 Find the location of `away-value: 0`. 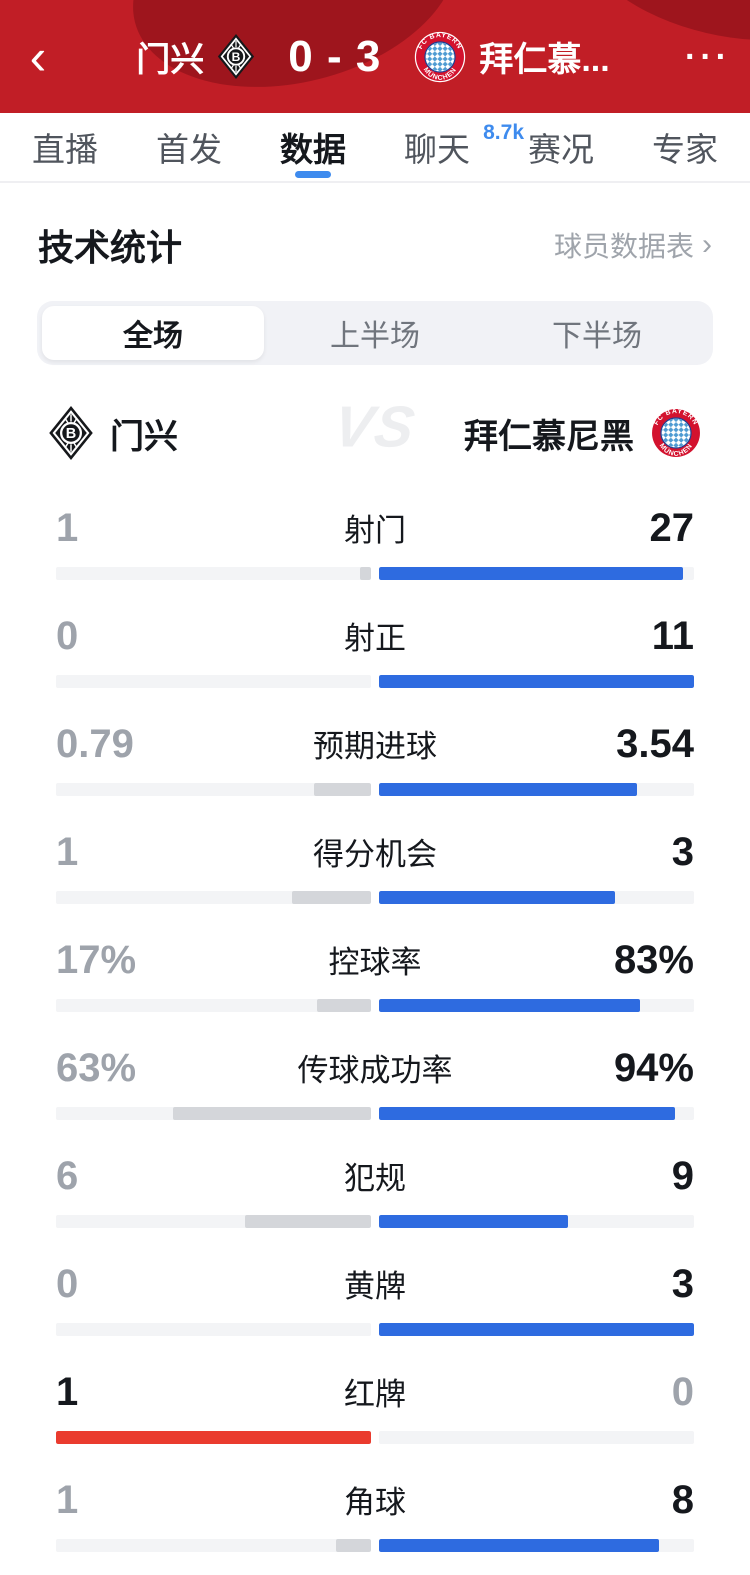

away-value: 0 is located at coordinates (682, 1392).